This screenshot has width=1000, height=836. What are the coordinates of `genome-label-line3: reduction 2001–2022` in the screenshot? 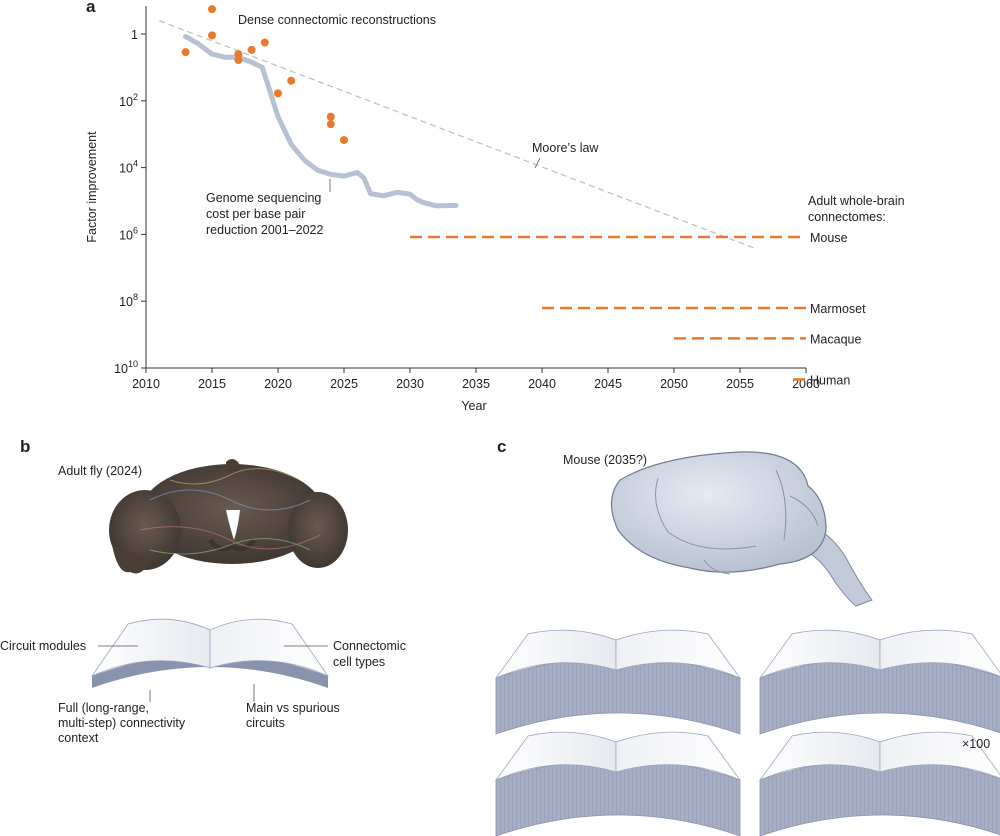 It's located at (265, 230).